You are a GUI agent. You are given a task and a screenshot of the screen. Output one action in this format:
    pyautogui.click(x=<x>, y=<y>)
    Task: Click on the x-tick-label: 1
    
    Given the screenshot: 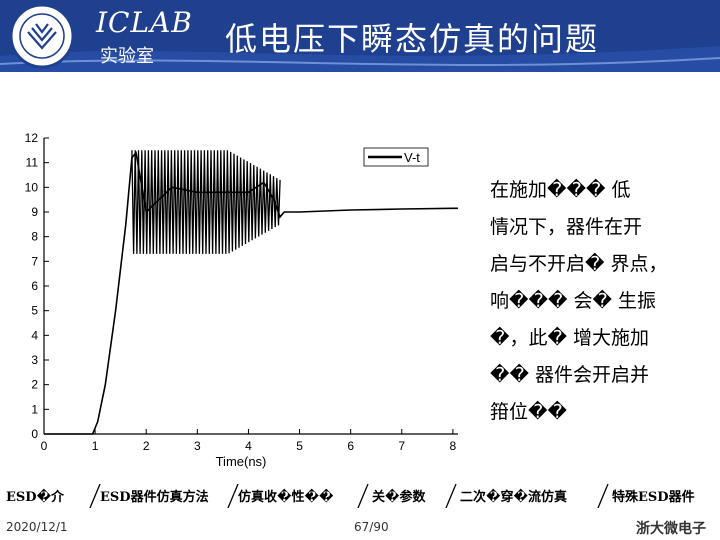 What is the action you would take?
    pyautogui.click(x=95, y=446)
    